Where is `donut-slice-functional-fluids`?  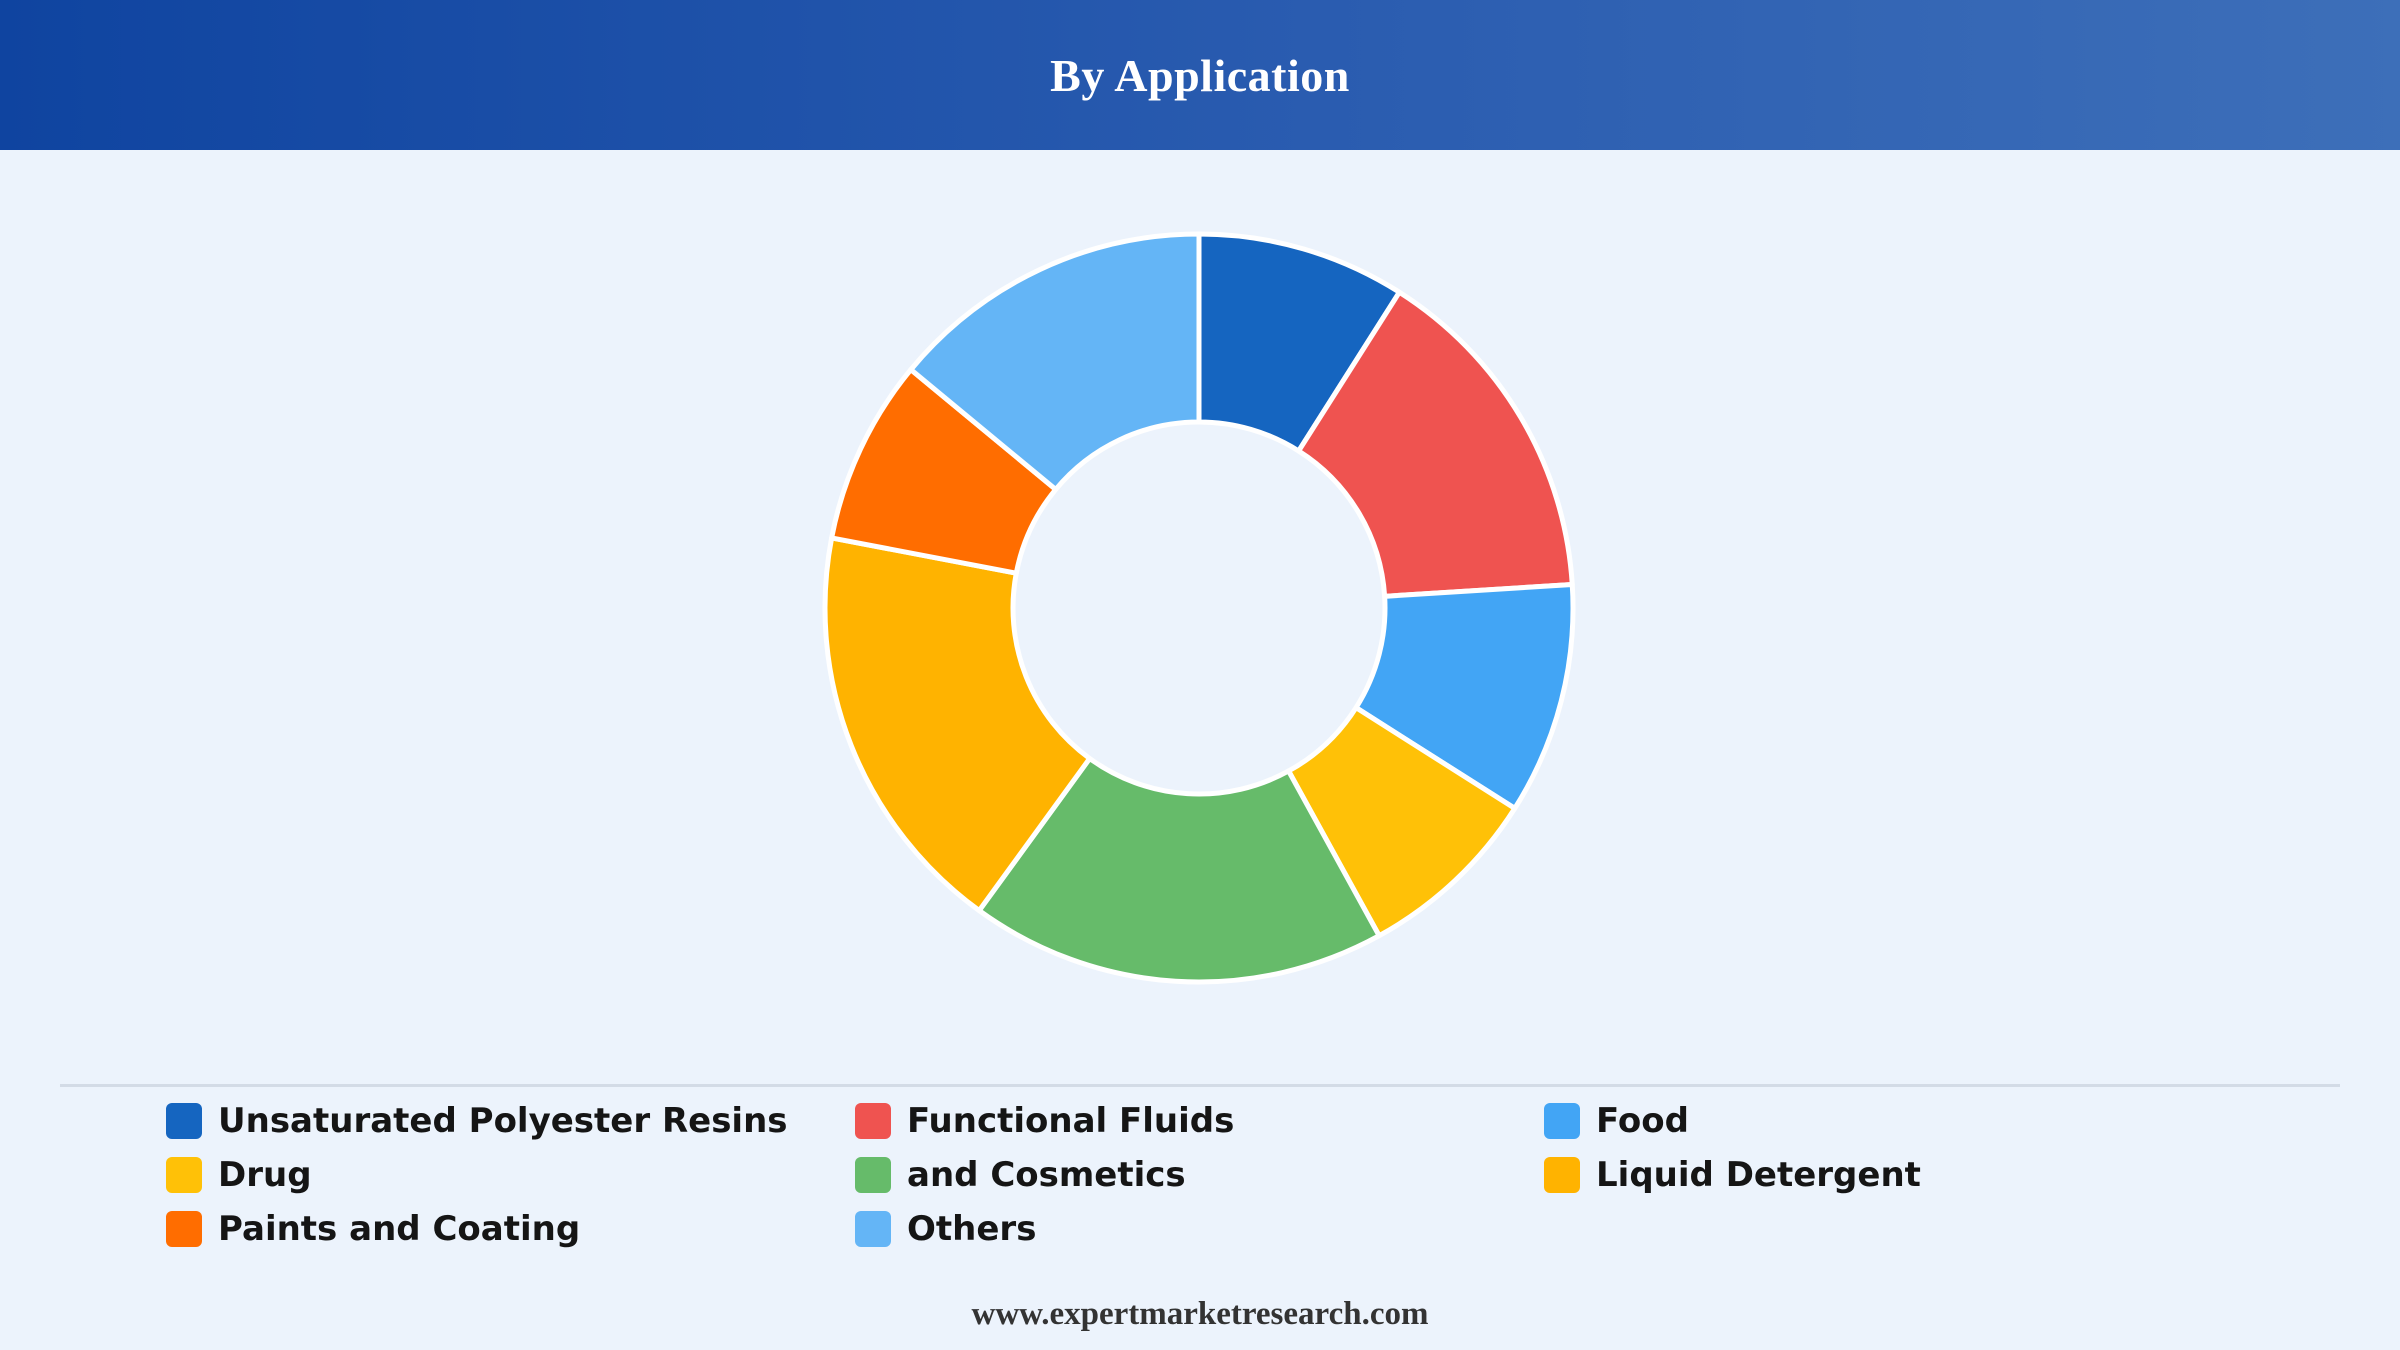 donut-slice-functional-fluids is located at coordinates (1435, 444).